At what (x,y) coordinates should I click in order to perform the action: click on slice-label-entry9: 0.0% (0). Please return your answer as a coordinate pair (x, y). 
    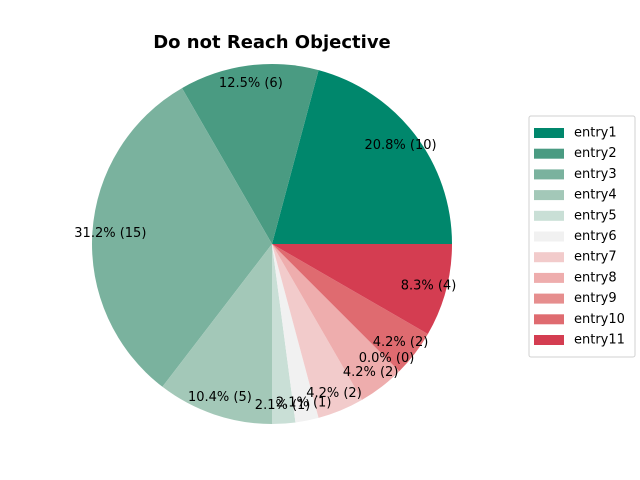
    Looking at the image, I should click on (387, 358).